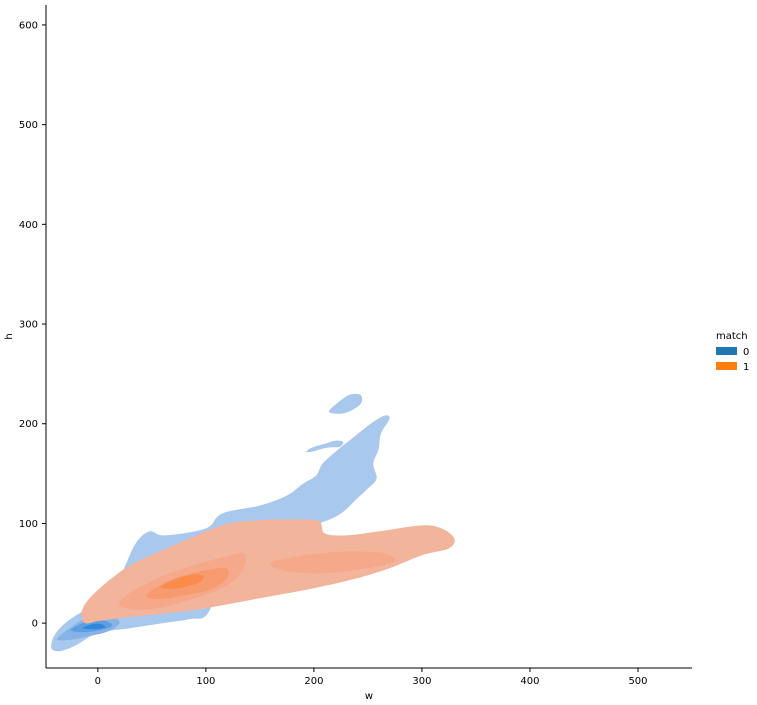  What do you see at coordinates (35, 624) in the screenshot?
I see `y-tick-label: 0` at bounding box center [35, 624].